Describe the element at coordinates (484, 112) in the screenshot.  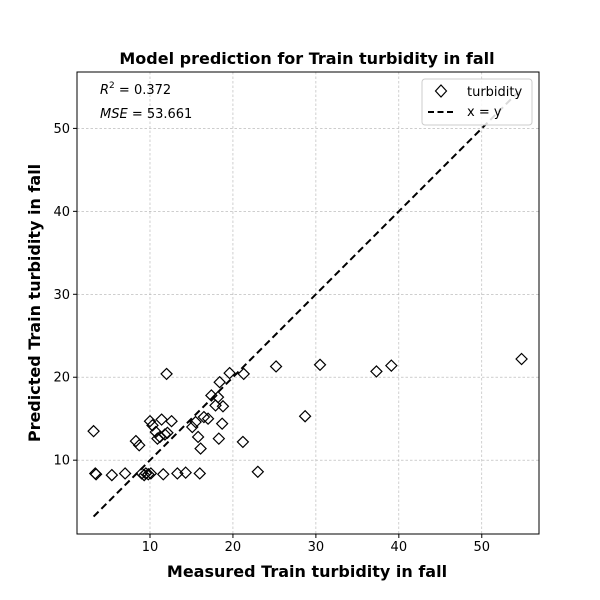
I see `legend-label-identity: x = y` at that location.